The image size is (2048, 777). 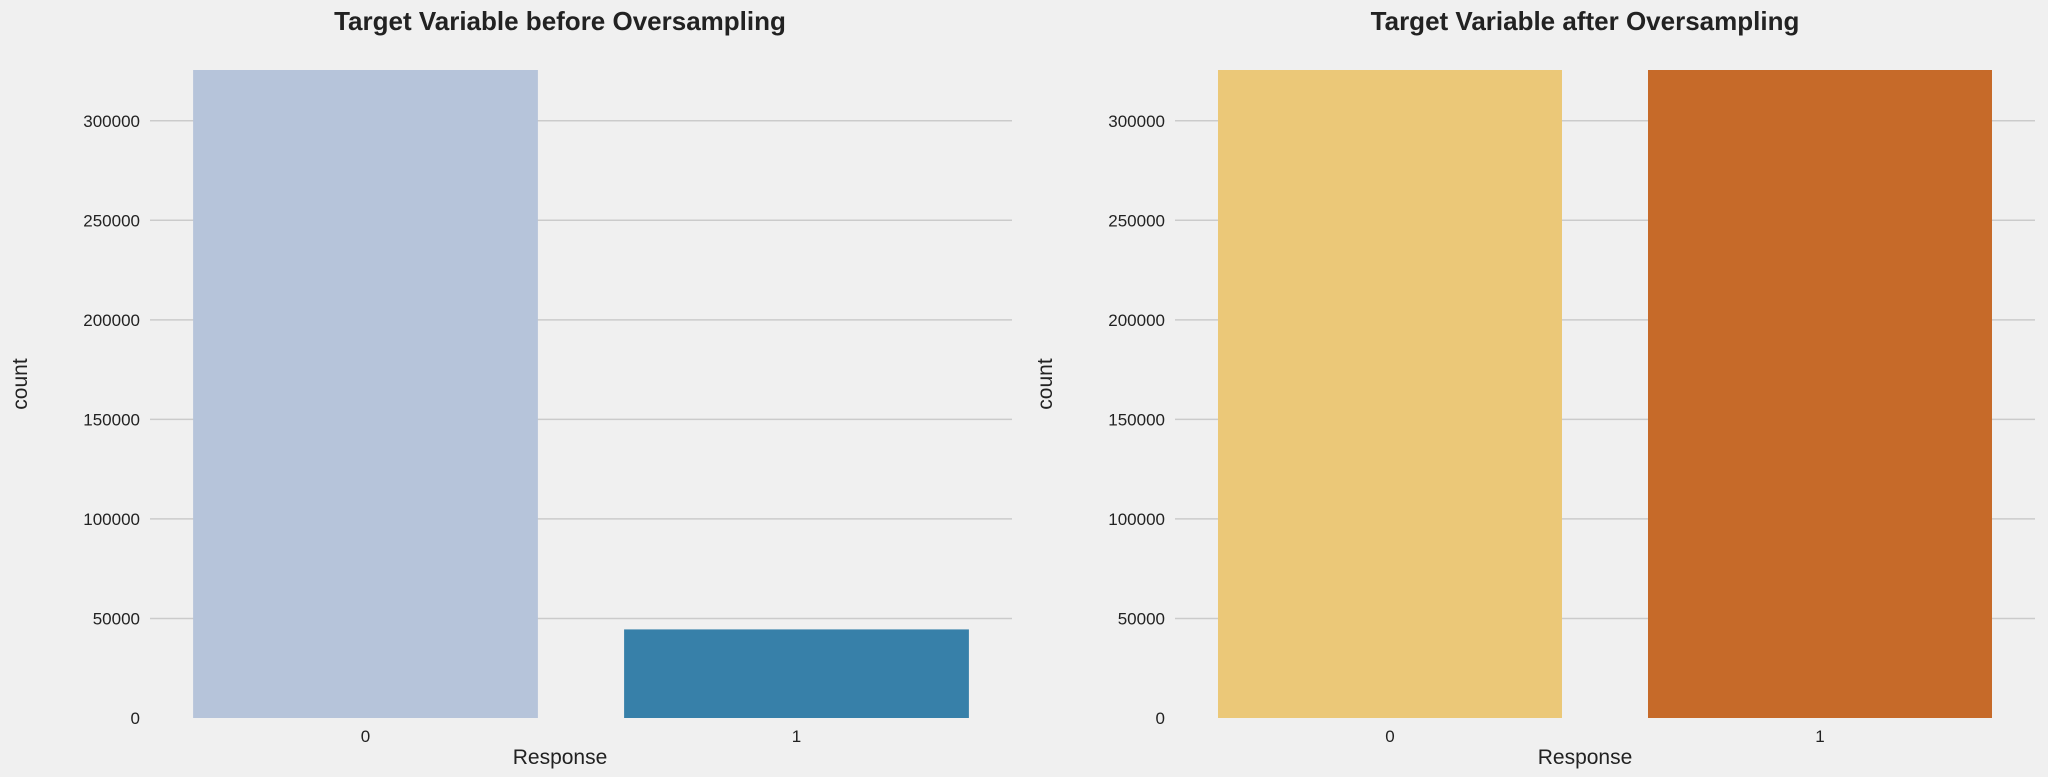 What do you see at coordinates (1585, 21) in the screenshot?
I see `chart-title: Target Variable after Oversampling` at bounding box center [1585, 21].